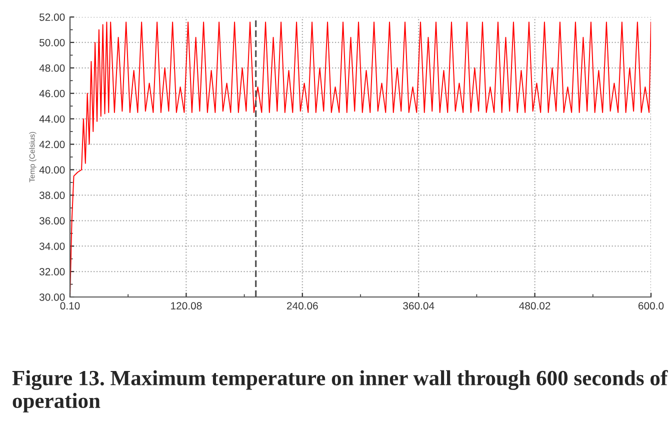 This screenshot has height=429, width=669. I want to click on y-tick-label: 52.00, so click(52, 17).